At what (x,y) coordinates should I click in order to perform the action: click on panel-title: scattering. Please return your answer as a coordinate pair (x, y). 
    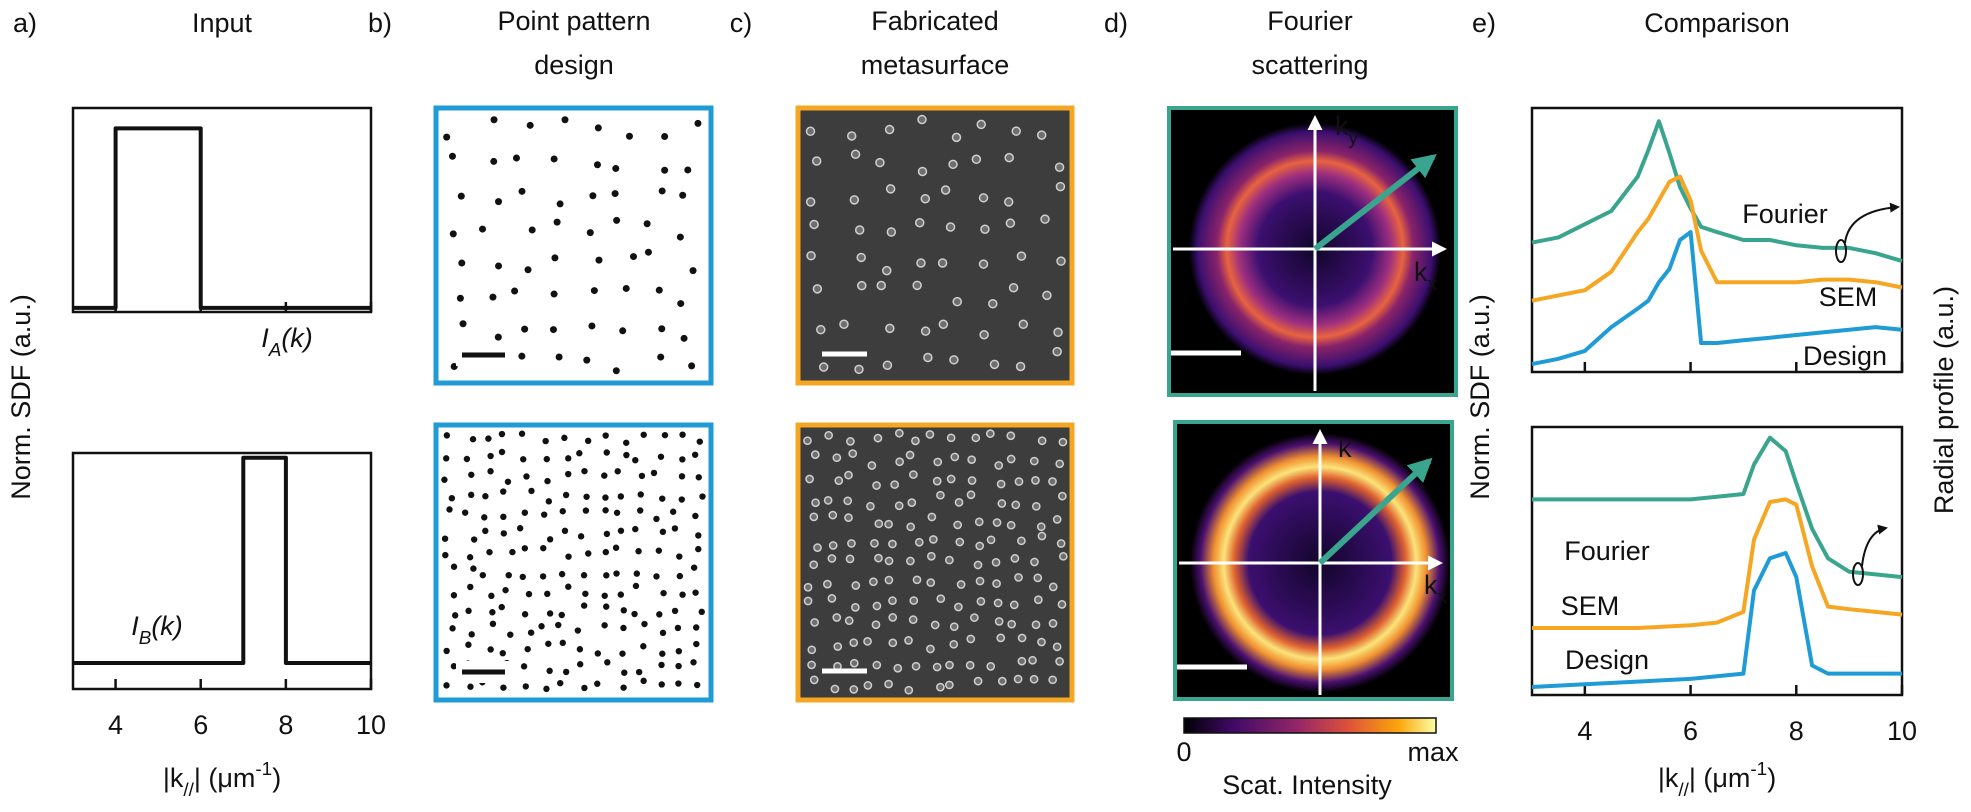
    Looking at the image, I should click on (1309, 65).